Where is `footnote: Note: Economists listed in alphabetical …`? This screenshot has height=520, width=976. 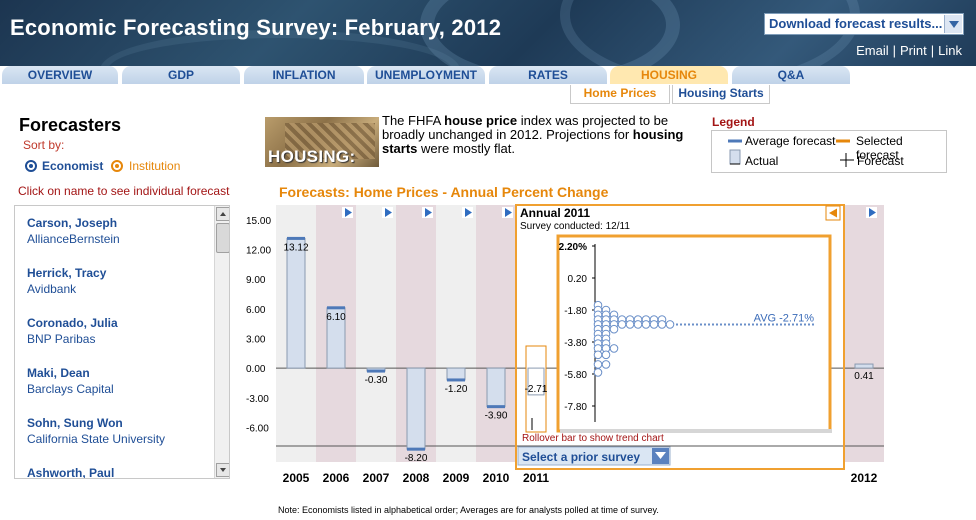 footnote: Note: Economists listed in alphabetical … is located at coordinates (468, 510).